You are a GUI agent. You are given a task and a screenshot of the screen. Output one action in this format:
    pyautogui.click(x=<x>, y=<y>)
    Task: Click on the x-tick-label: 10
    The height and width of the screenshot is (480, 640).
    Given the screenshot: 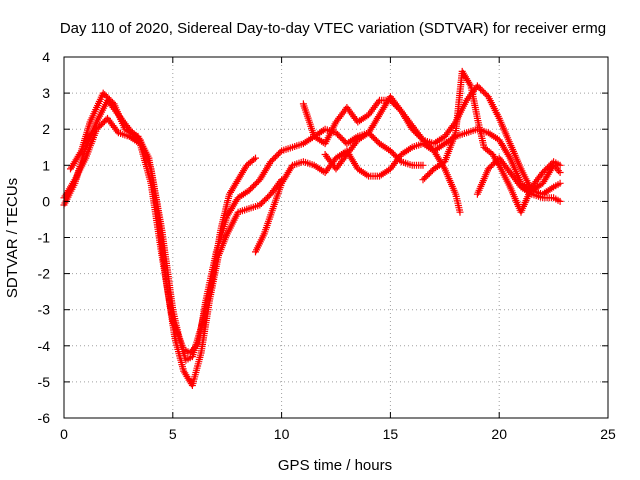 What is the action you would take?
    pyautogui.click(x=282, y=434)
    